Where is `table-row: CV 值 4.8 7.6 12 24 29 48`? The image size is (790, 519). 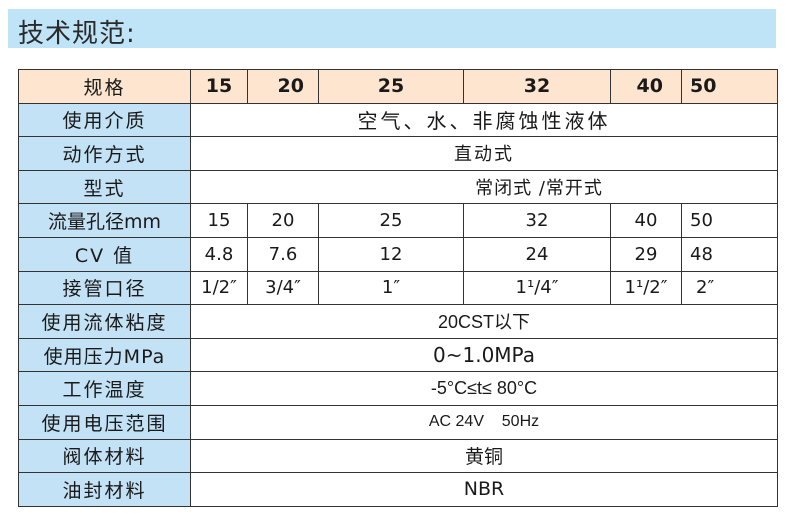
table-row: CV 值 4.8 7.6 12 24 29 48 is located at coordinates (398, 254).